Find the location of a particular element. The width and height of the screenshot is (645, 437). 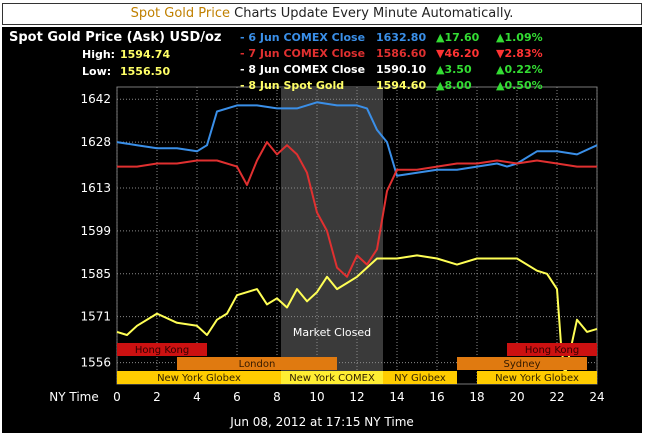

x-tick-label: 20 is located at coordinates (516, 397).